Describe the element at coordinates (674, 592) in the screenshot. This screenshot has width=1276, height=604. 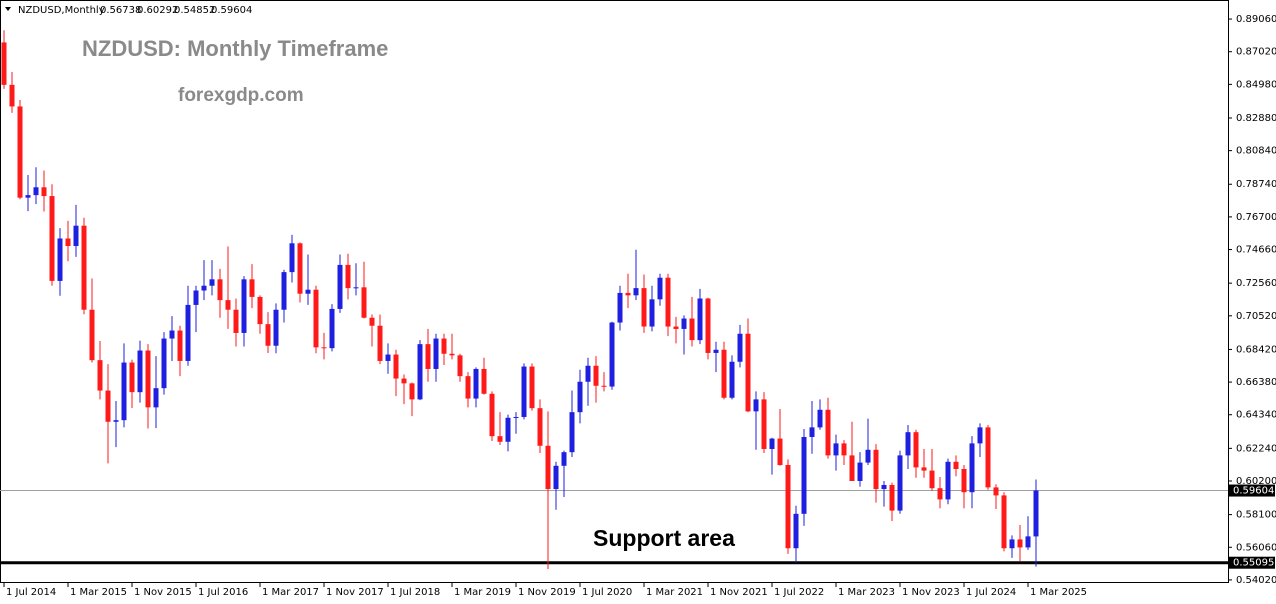
I see `x-tick-label: 1 Mar 2021` at that location.